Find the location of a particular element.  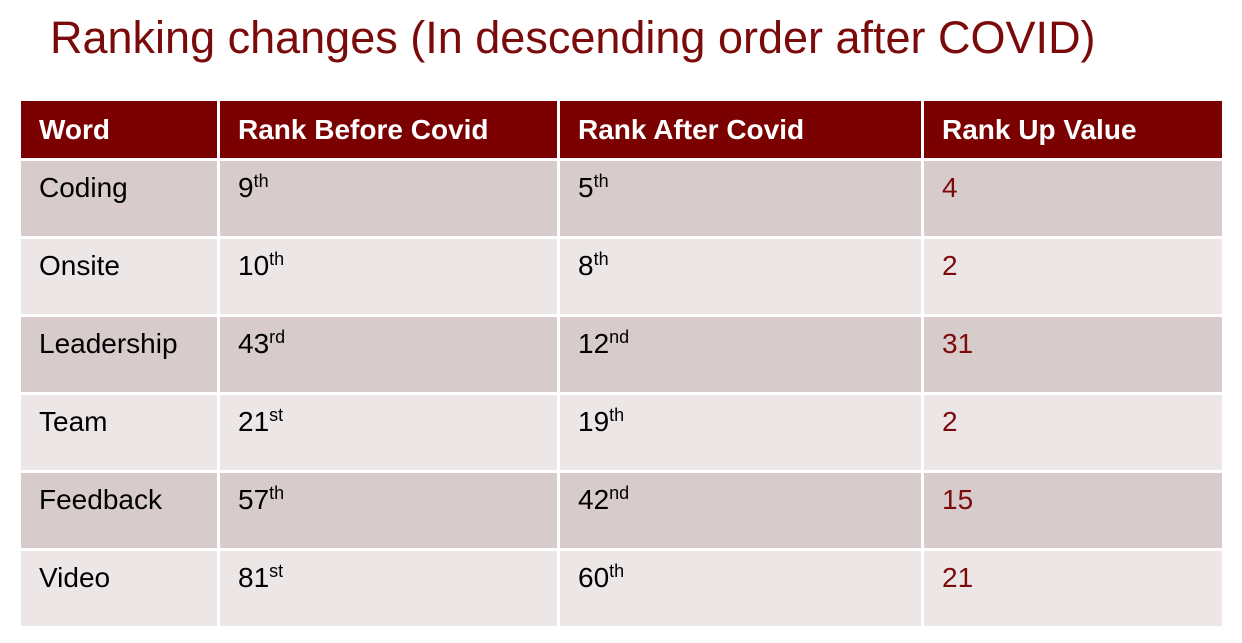

rank-up-cell: 4 is located at coordinates (1073, 198).